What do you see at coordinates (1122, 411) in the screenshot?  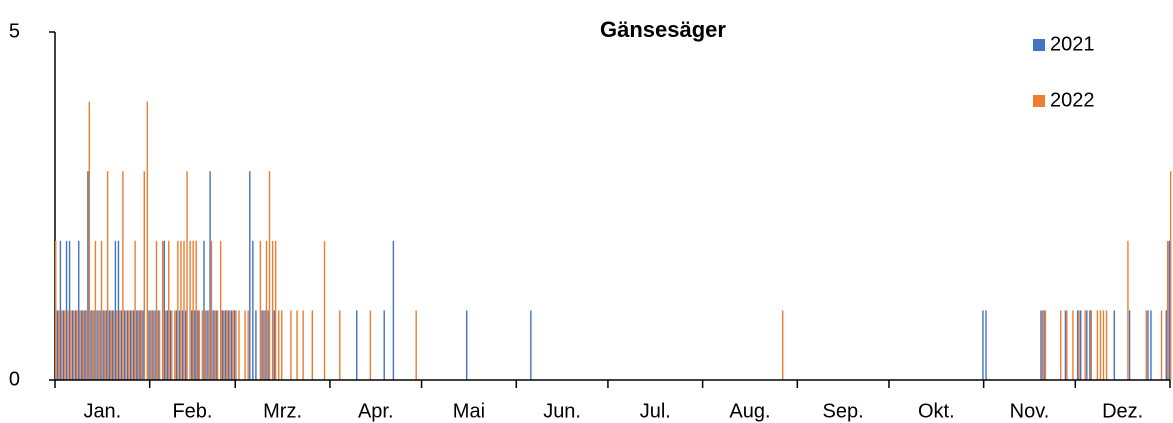 I see `x-tick-label: Dez.` at bounding box center [1122, 411].